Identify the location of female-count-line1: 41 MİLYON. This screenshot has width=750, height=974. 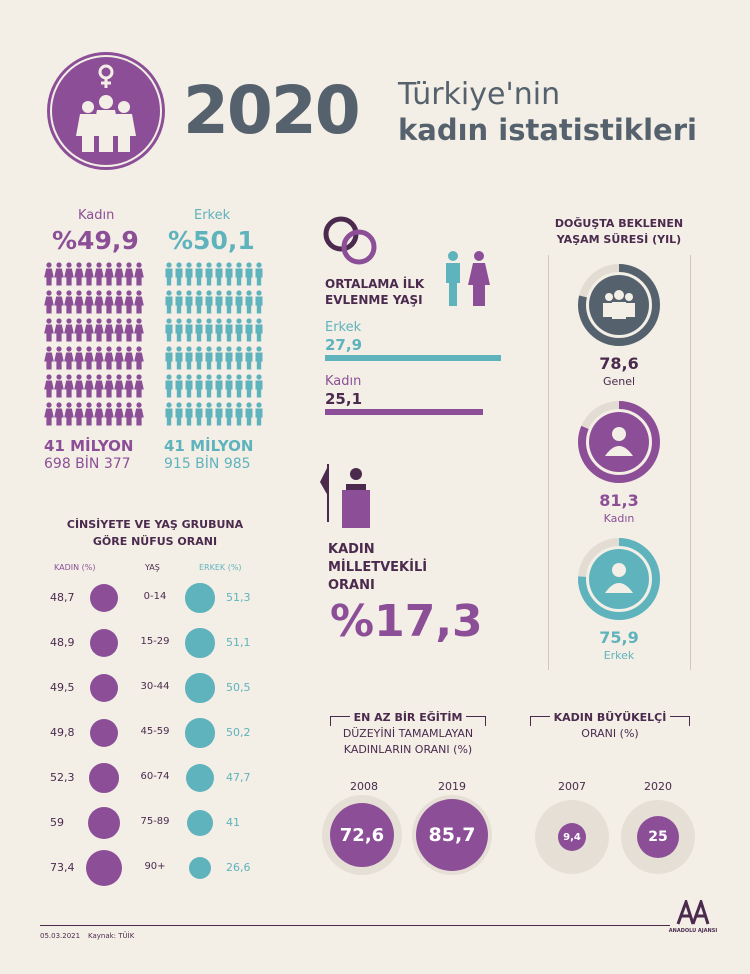
(89, 446).